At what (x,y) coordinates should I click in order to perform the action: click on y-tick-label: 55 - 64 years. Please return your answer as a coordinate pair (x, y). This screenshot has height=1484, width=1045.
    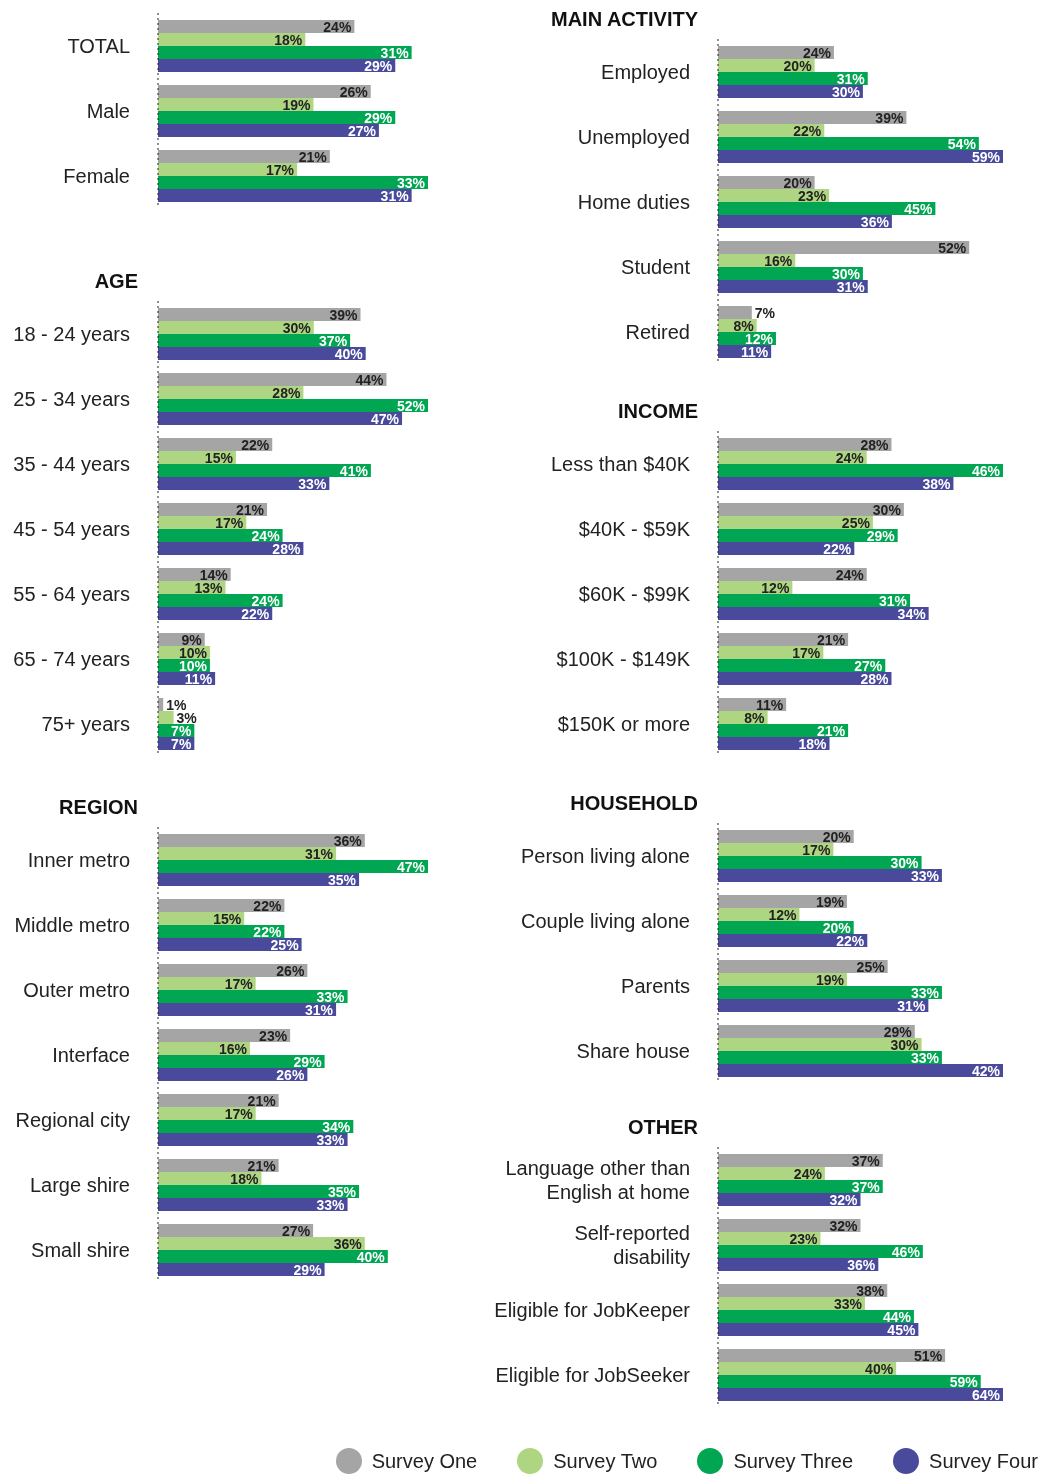
    Looking at the image, I should click on (71, 593).